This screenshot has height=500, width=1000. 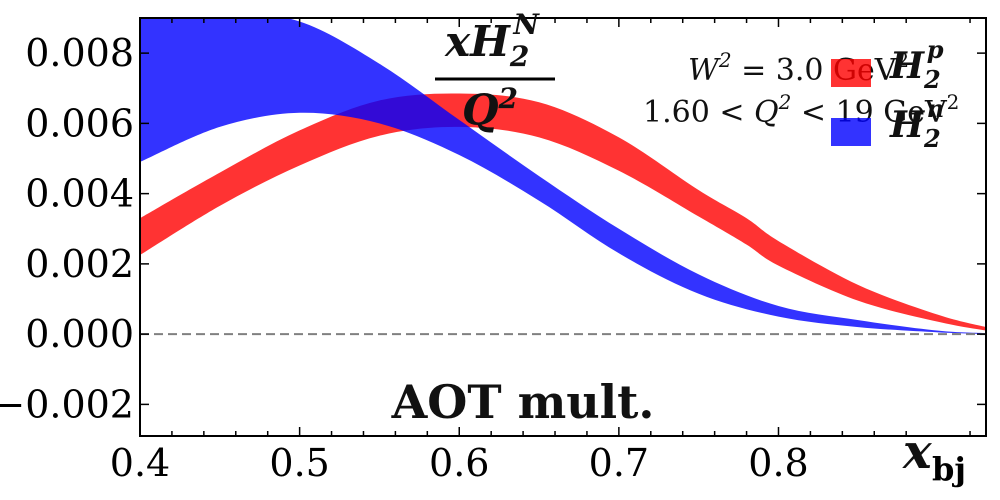 What do you see at coordinates (79, 264) in the screenshot?
I see `y-tick-label: 0.002` at bounding box center [79, 264].